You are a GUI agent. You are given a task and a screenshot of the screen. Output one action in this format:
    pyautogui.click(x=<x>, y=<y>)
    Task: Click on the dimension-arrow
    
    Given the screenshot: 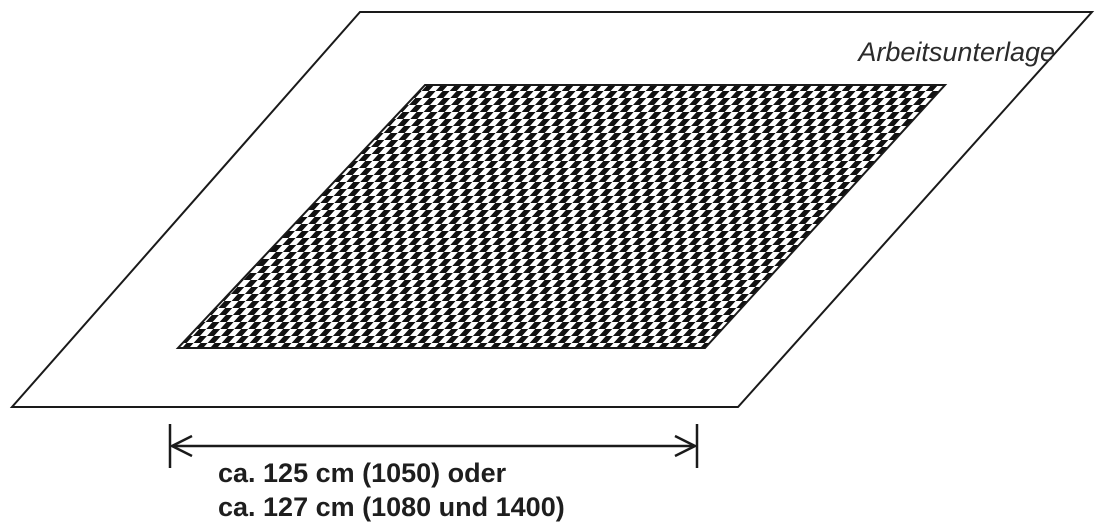 What is the action you would take?
    pyautogui.click(x=433, y=446)
    